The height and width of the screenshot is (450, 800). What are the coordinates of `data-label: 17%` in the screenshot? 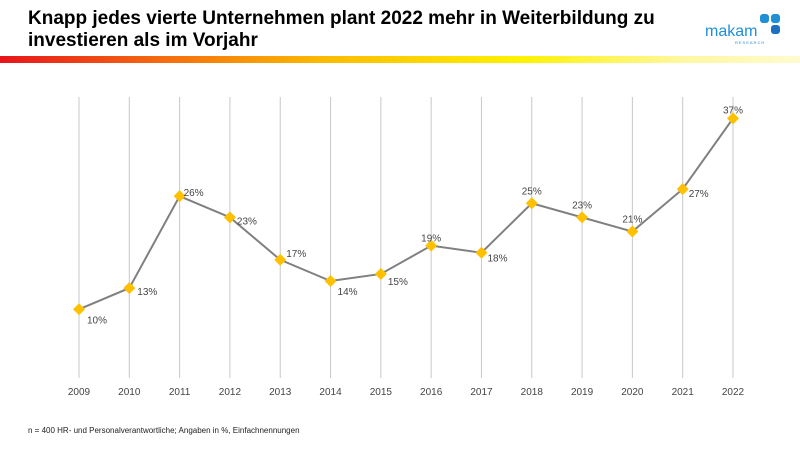 It's located at (296, 254).